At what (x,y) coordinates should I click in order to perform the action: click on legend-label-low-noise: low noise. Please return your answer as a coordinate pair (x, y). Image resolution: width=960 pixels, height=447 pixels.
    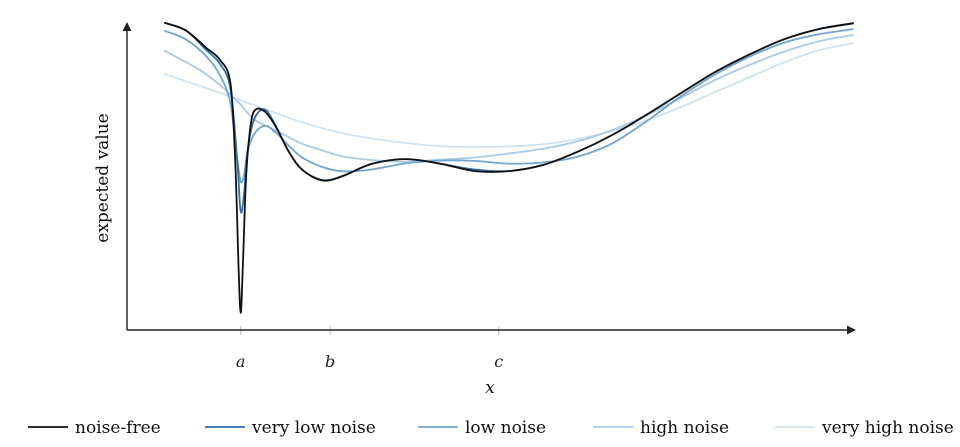
    Looking at the image, I should click on (505, 428).